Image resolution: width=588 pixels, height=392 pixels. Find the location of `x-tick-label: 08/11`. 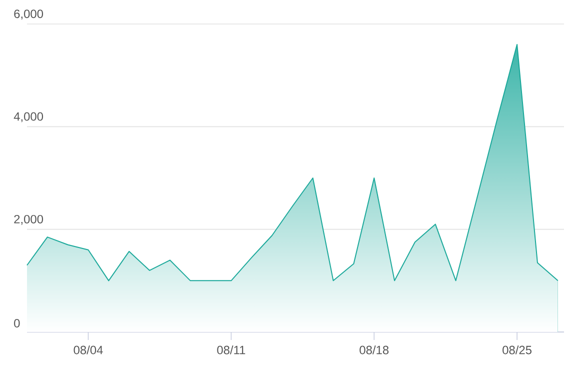

x-tick-label: 08/11 is located at coordinates (231, 349).